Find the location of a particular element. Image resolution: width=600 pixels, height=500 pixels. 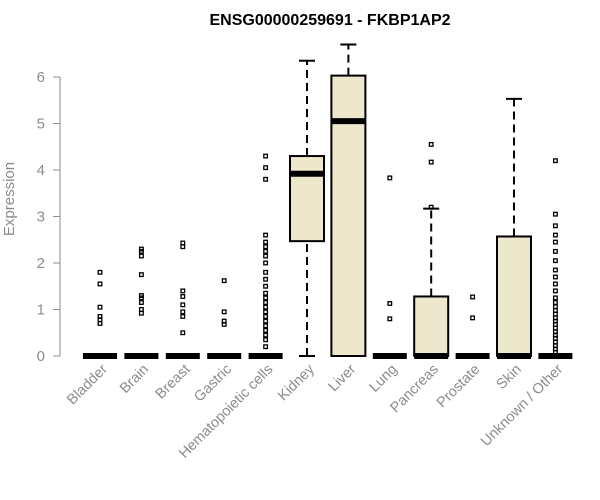

y-tick-label: 4 is located at coordinates (41, 170).